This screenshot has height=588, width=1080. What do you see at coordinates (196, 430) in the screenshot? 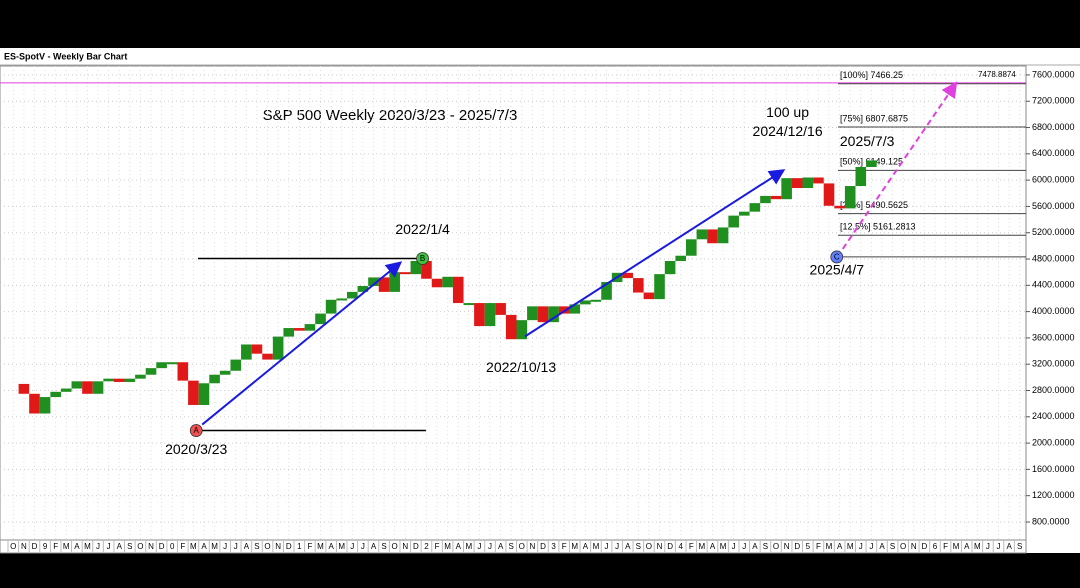
I see `point-marker` at bounding box center [196, 430].